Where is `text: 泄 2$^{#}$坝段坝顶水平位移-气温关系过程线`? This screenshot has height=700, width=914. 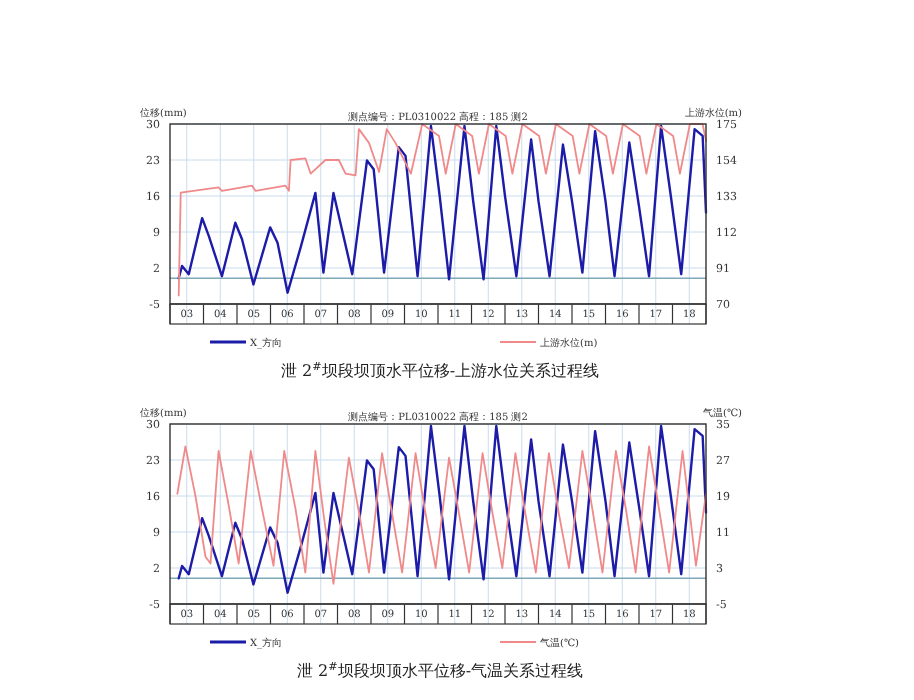 text: 泄 2$^{#}$坝段坝顶水平位移-气温关系过程线 is located at coordinates (440, 670).